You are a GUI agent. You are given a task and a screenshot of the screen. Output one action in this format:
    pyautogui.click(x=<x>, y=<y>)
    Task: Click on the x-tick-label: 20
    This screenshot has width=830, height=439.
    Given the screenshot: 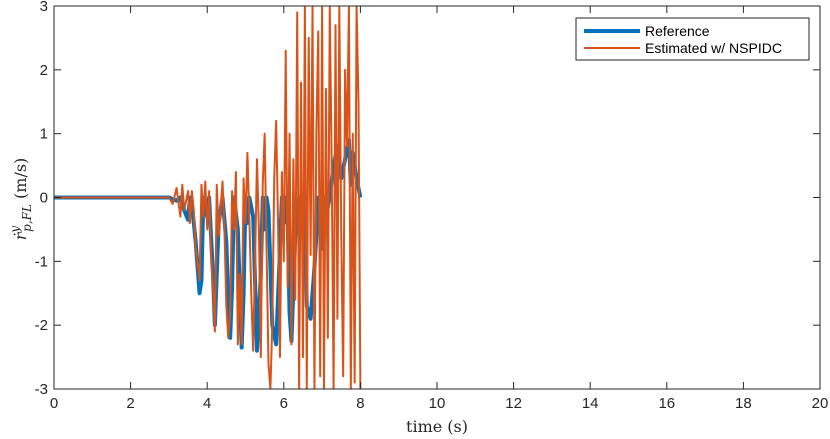 What is the action you would take?
    pyautogui.click(x=820, y=403)
    